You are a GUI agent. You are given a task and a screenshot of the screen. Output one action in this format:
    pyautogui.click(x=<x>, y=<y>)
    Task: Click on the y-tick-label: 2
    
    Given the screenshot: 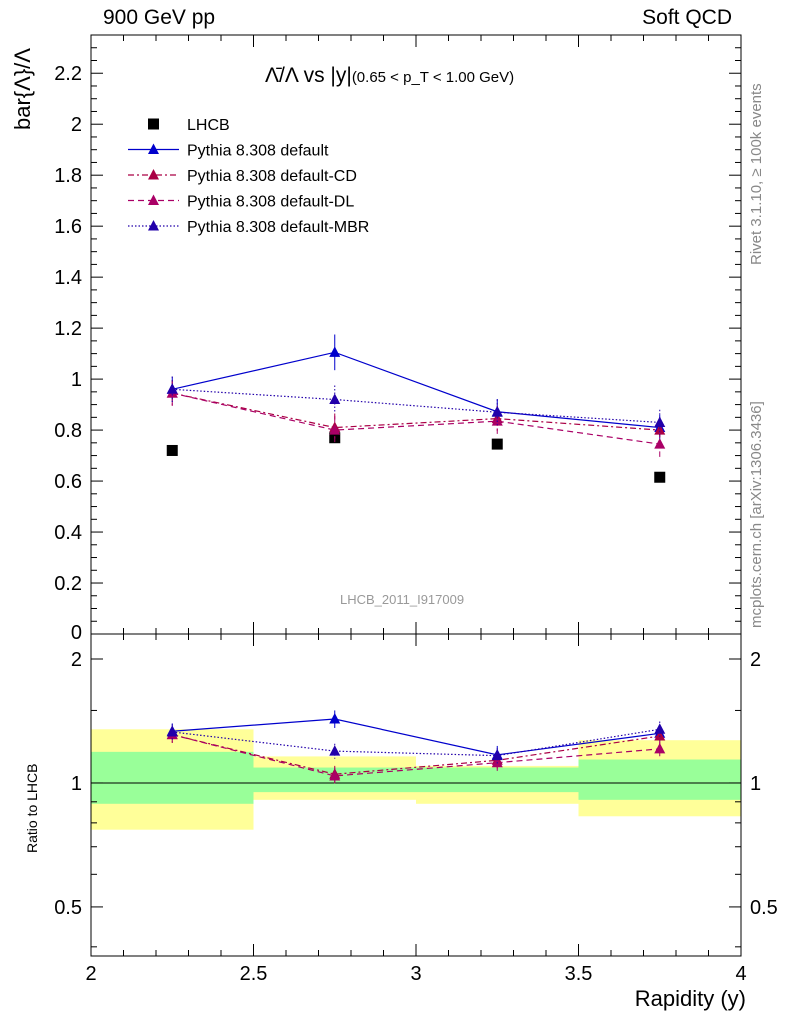 What is the action you would take?
    pyautogui.click(x=76, y=125)
    